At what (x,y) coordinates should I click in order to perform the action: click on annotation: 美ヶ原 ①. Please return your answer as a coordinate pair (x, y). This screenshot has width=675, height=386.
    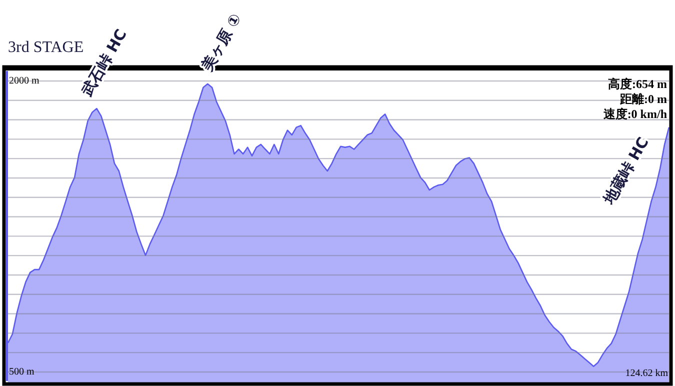
    Looking at the image, I should click on (221, 42).